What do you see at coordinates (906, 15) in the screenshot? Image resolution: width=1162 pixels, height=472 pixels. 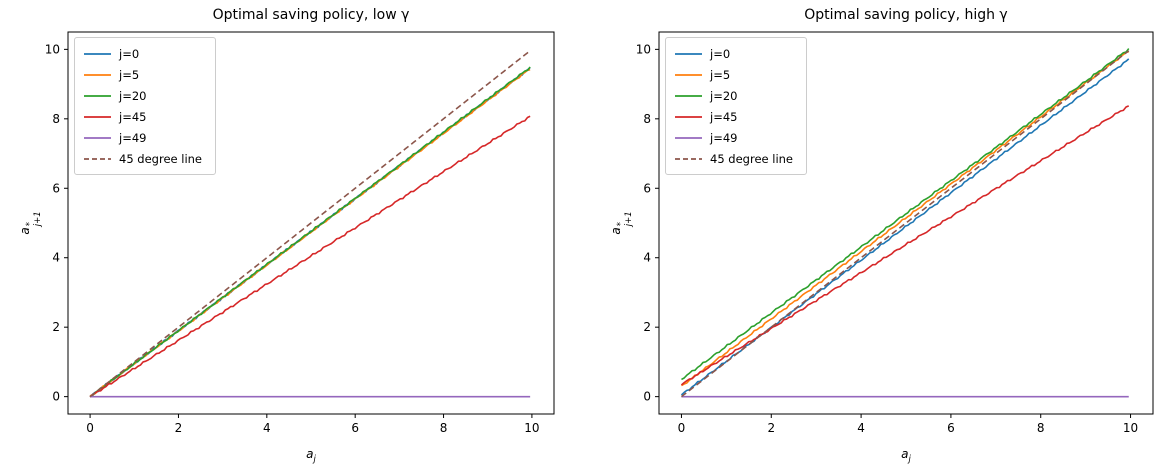 I see `chart-title: Optimal saving policy, high γ` at bounding box center [906, 15].